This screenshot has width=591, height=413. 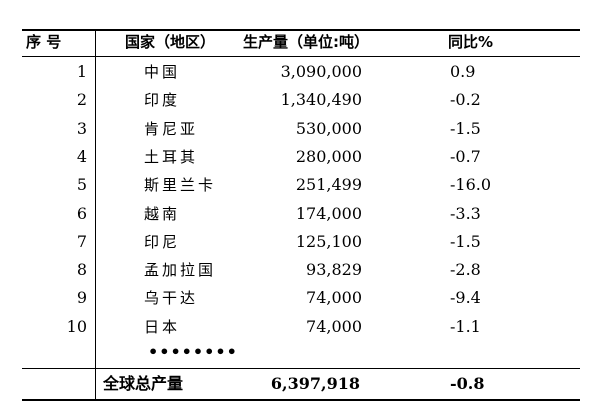 What do you see at coordinates (180, 270) in the screenshot?
I see `row-country: 孟加拉国` at bounding box center [180, 270].